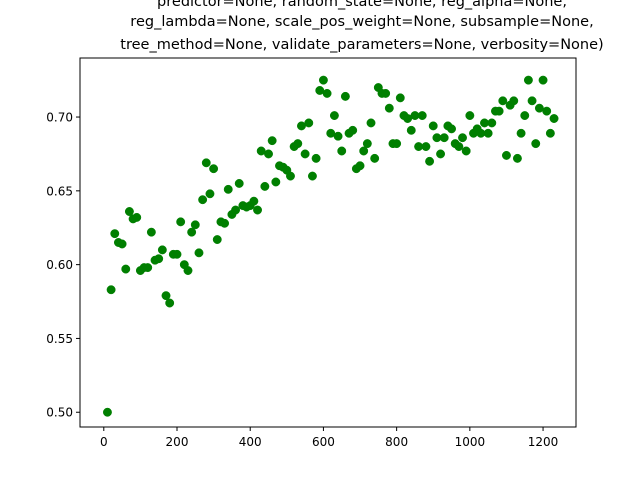 The image size is (640, 480). What do you see at coordinates (470, 442) in the screenshot?
I see `x-tick-label: 1000` at bounding box center [470, 442].